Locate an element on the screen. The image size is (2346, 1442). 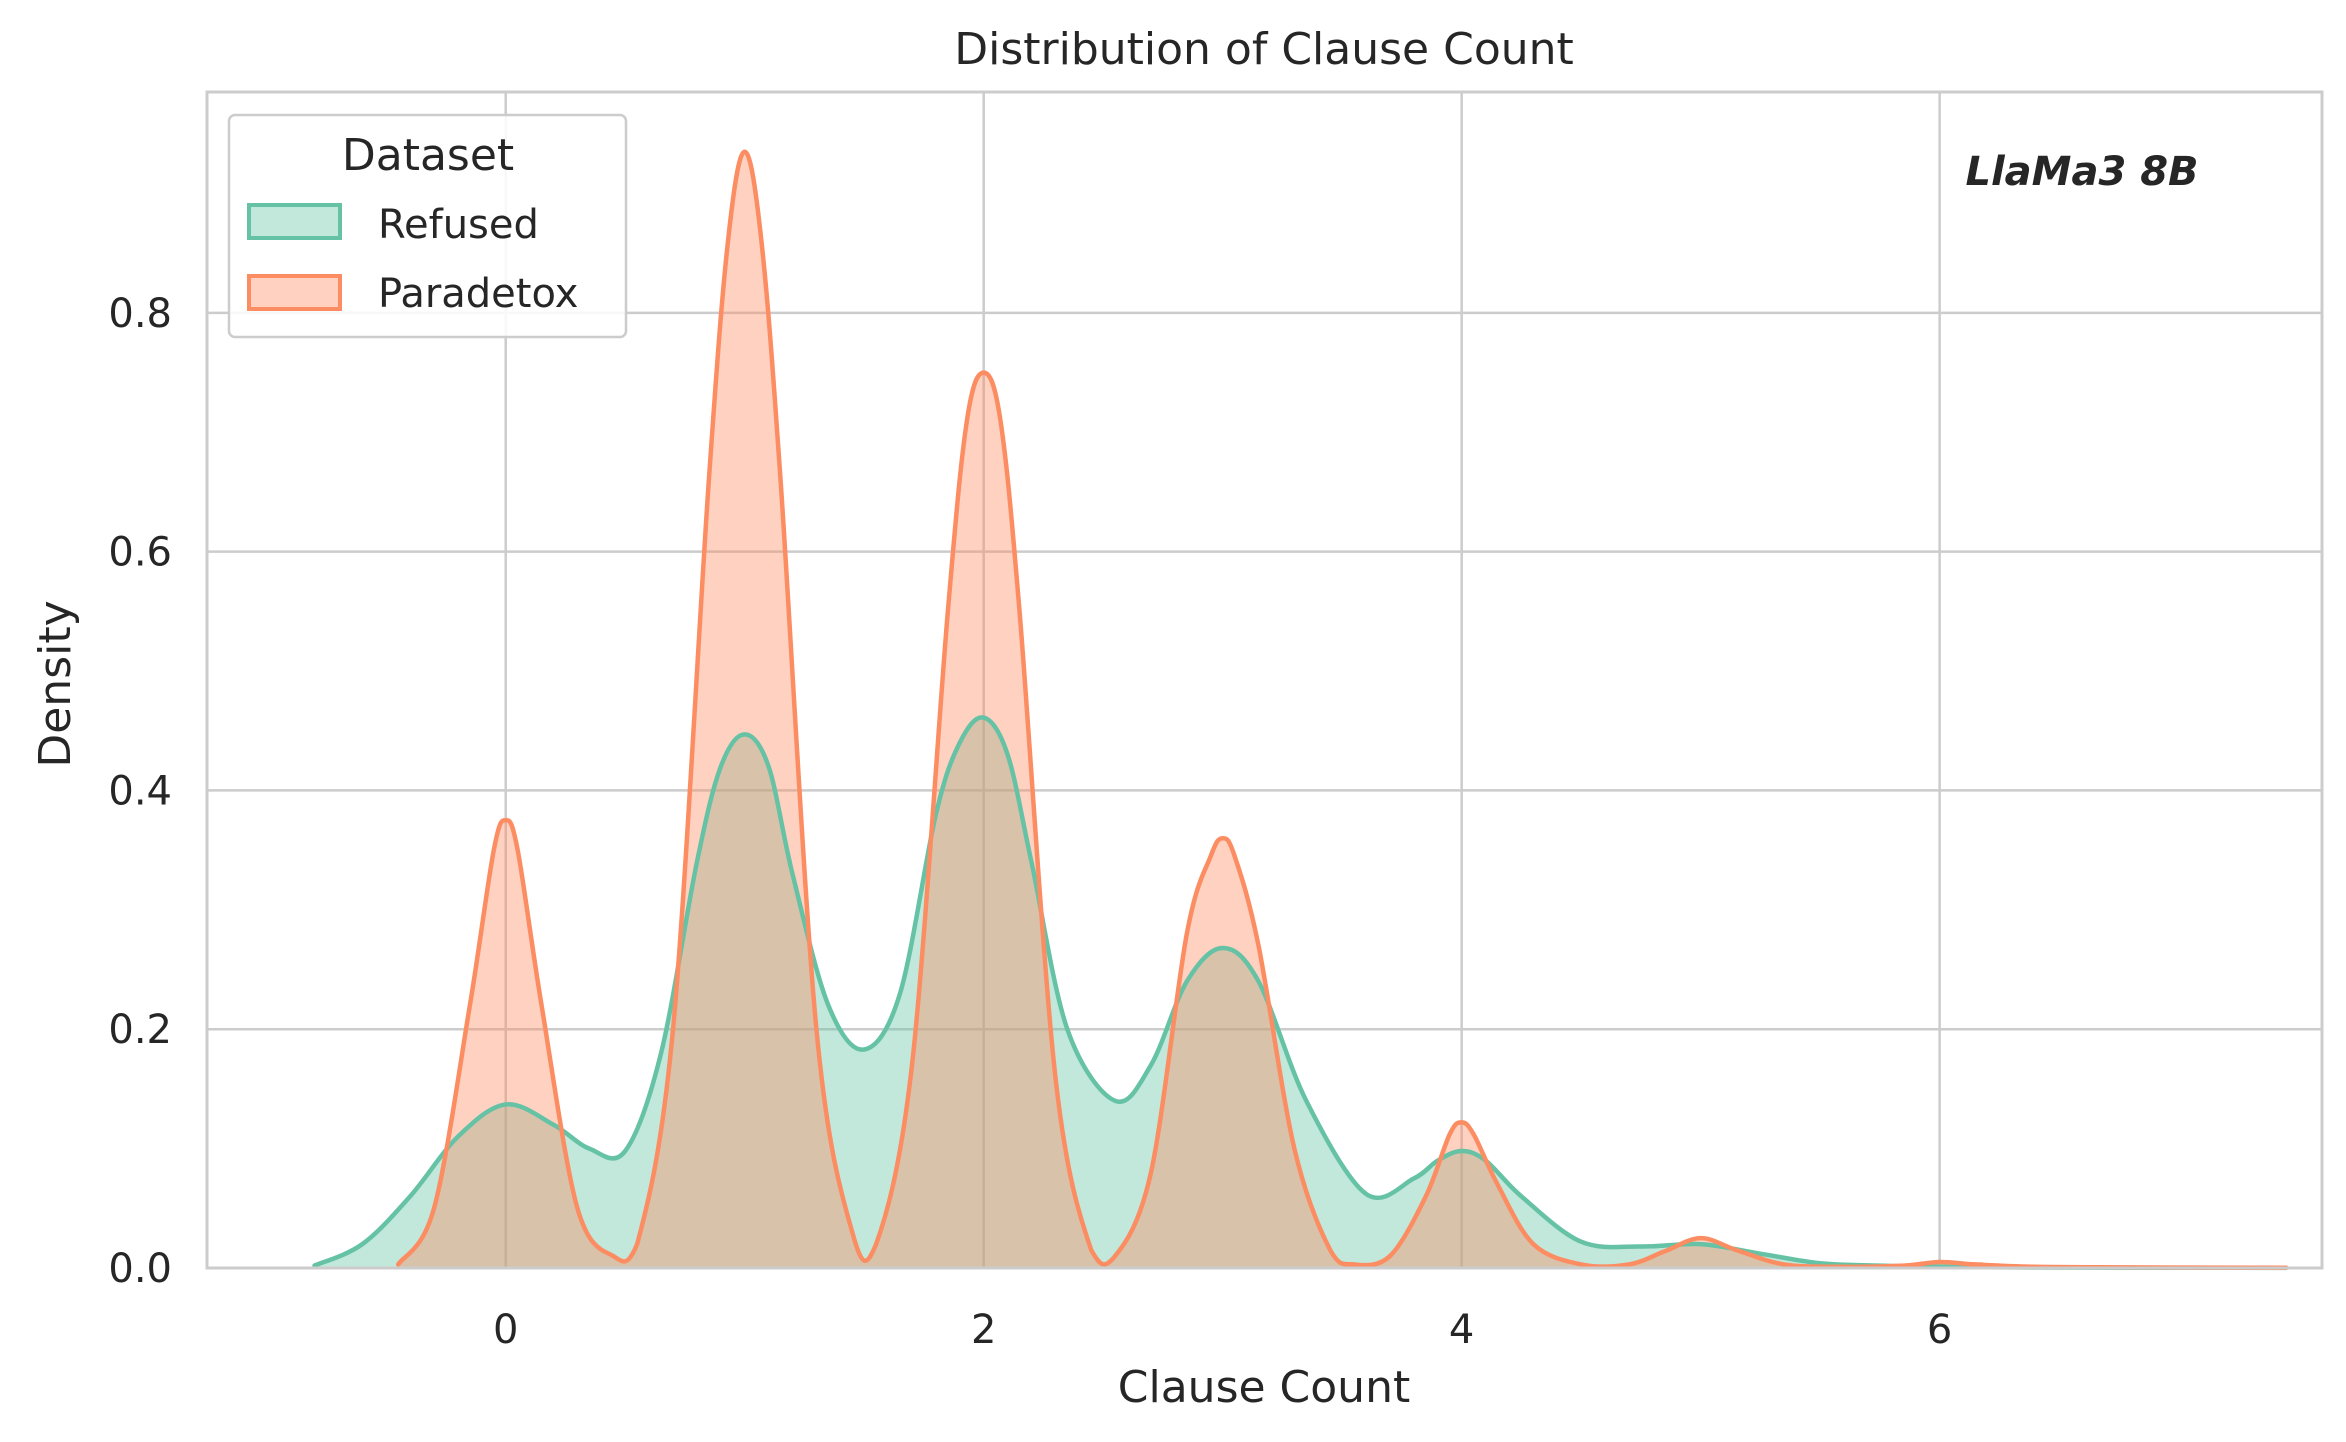
y-tick-label: 0.6 is located at coordinates (140, 553).